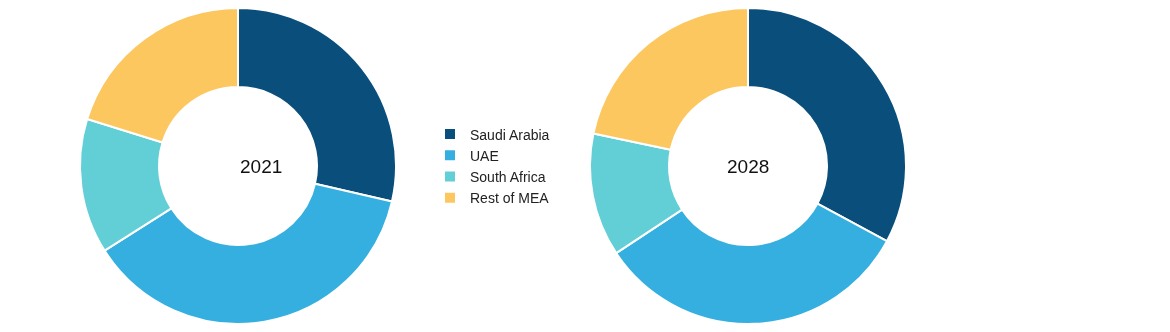 The image size is (1170, 332). Describe the element at coordinates (510, 198) in the screenshot. I see `legend-label: Rest of MEA` at that location.